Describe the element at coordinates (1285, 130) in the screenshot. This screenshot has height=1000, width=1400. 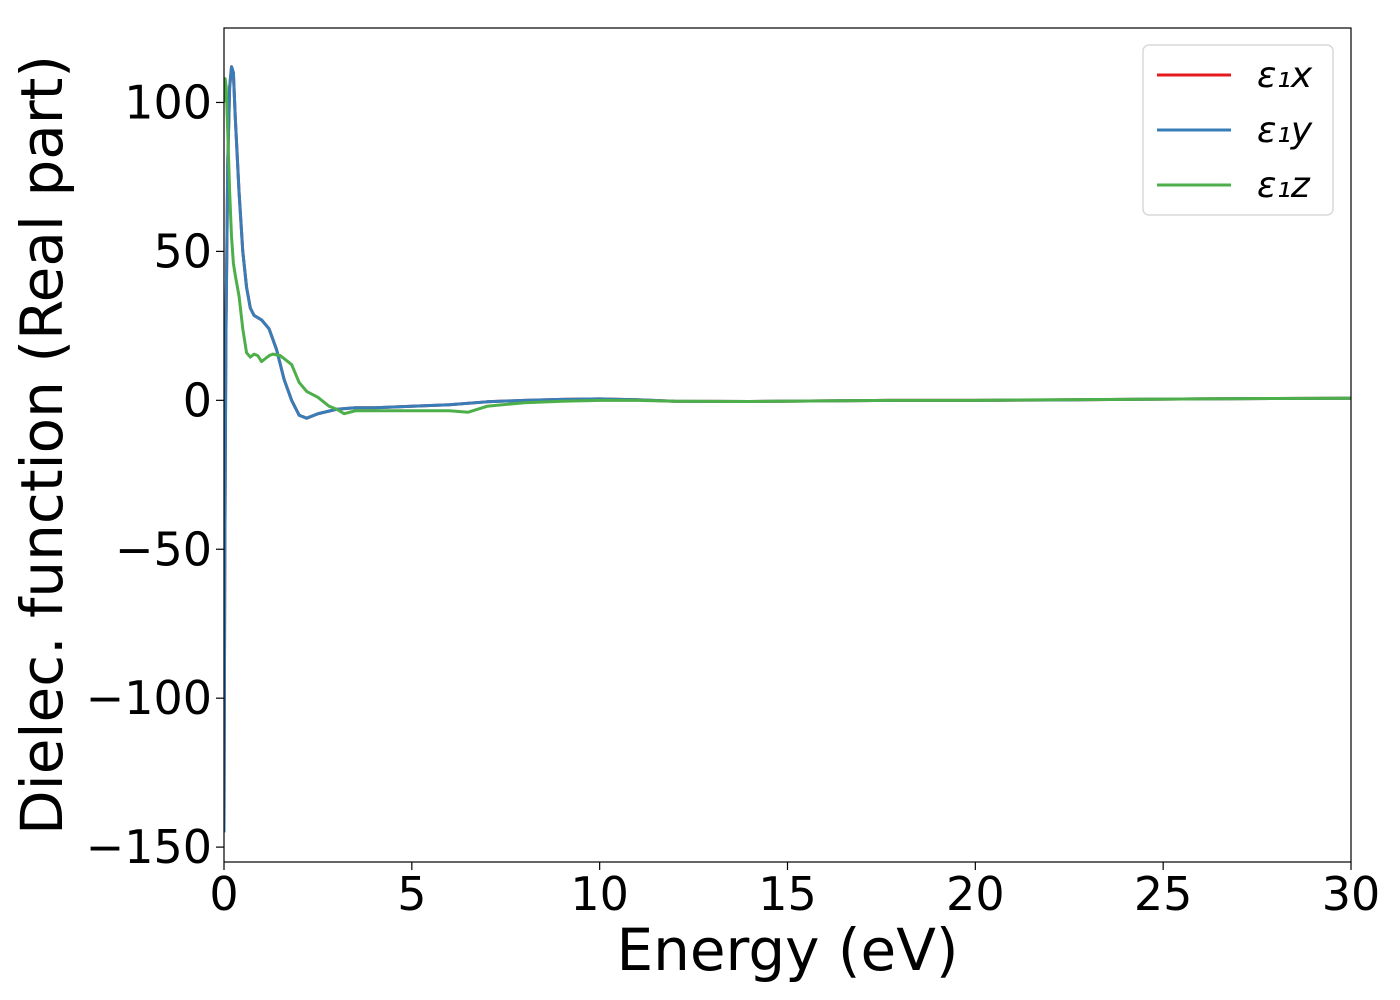
I see `legend-label: ε₁y` at that location.